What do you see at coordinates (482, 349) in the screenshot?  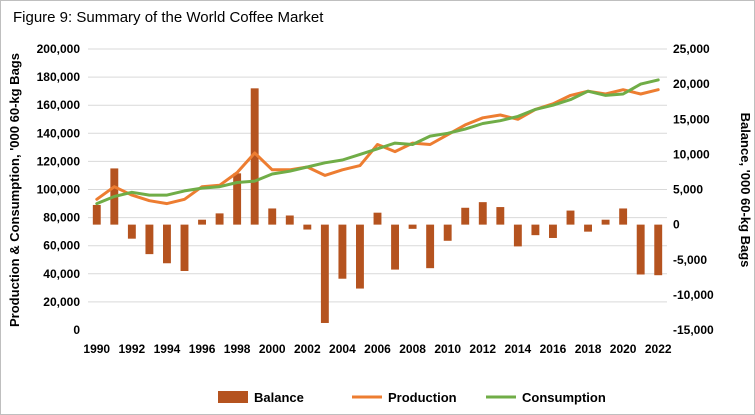 I see `x-tick-label: 2012` at bounding box center [482, 349].